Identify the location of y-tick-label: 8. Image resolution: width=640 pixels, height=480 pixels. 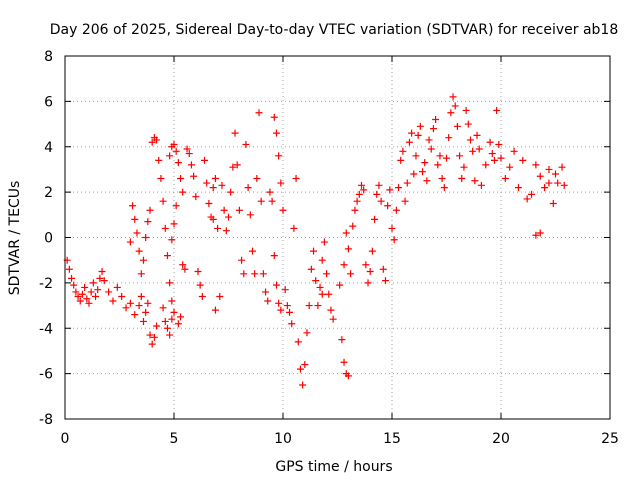
(48, 57).